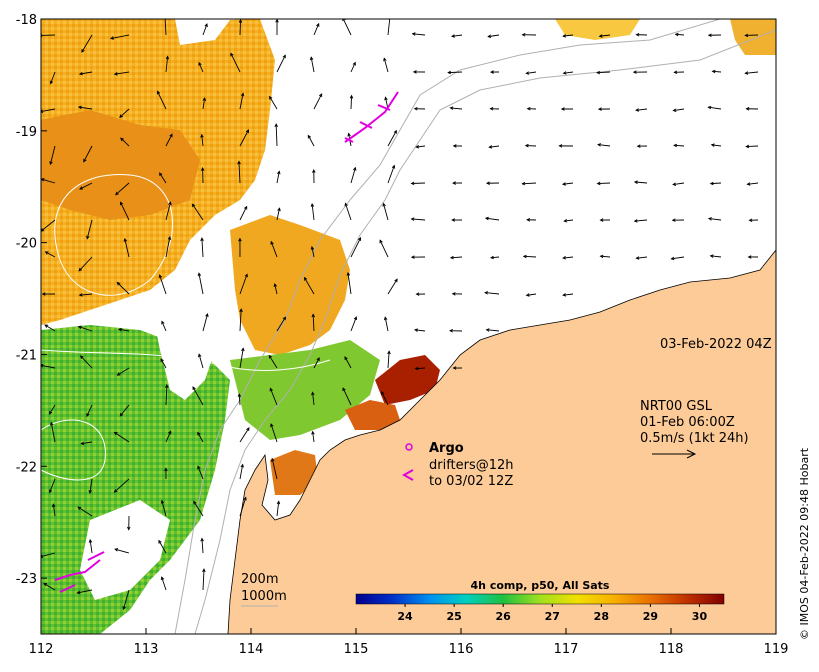  Describe the element at coordinates (251, 649) in the screenshot. I see `x-tick-label: 114` at that location.